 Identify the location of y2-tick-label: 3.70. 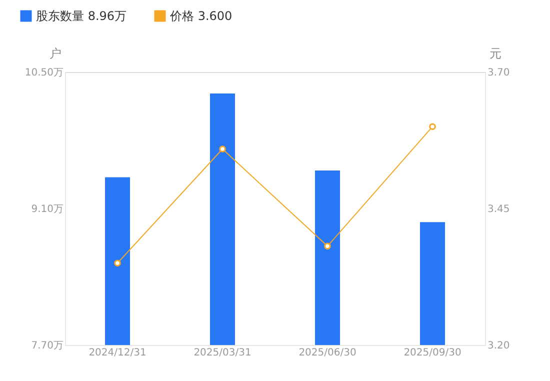
(499, 73).